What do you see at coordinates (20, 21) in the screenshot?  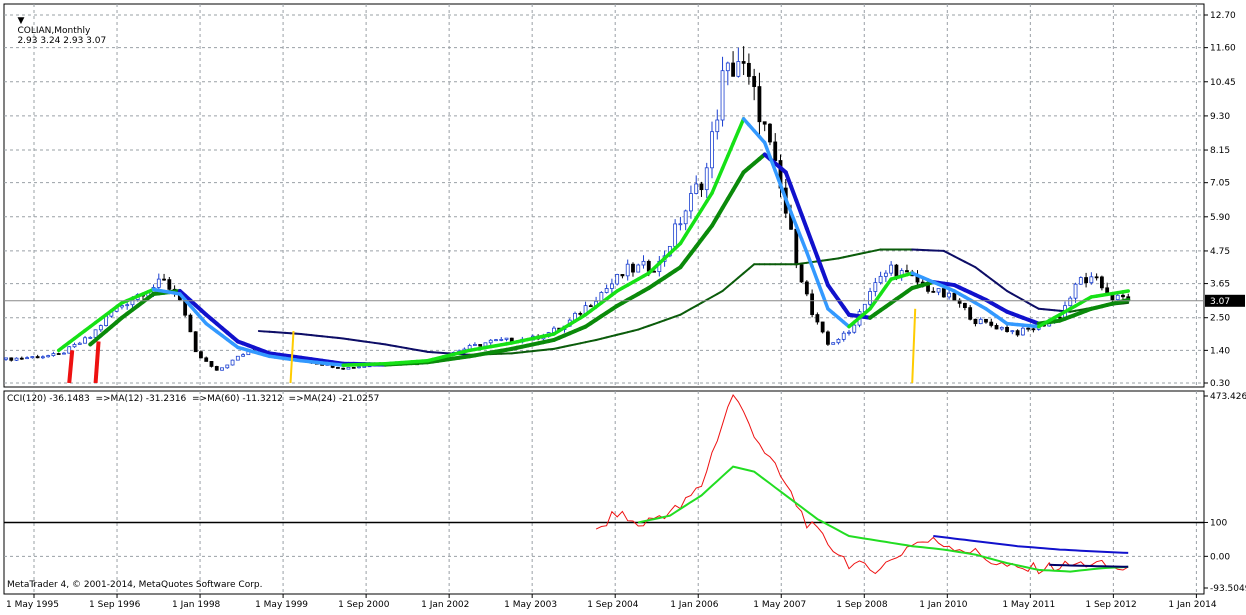 I see `chart-dropdown-icon: ▼` at bounding box center [20, 21].